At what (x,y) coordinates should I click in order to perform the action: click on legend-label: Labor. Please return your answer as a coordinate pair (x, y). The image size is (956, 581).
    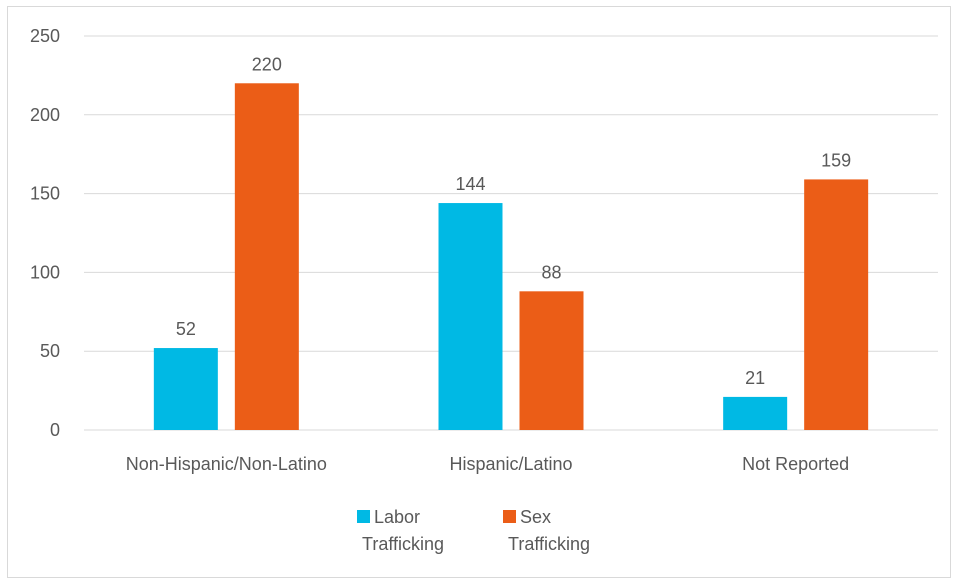
    Looking at the image, I should click on (397, 517).